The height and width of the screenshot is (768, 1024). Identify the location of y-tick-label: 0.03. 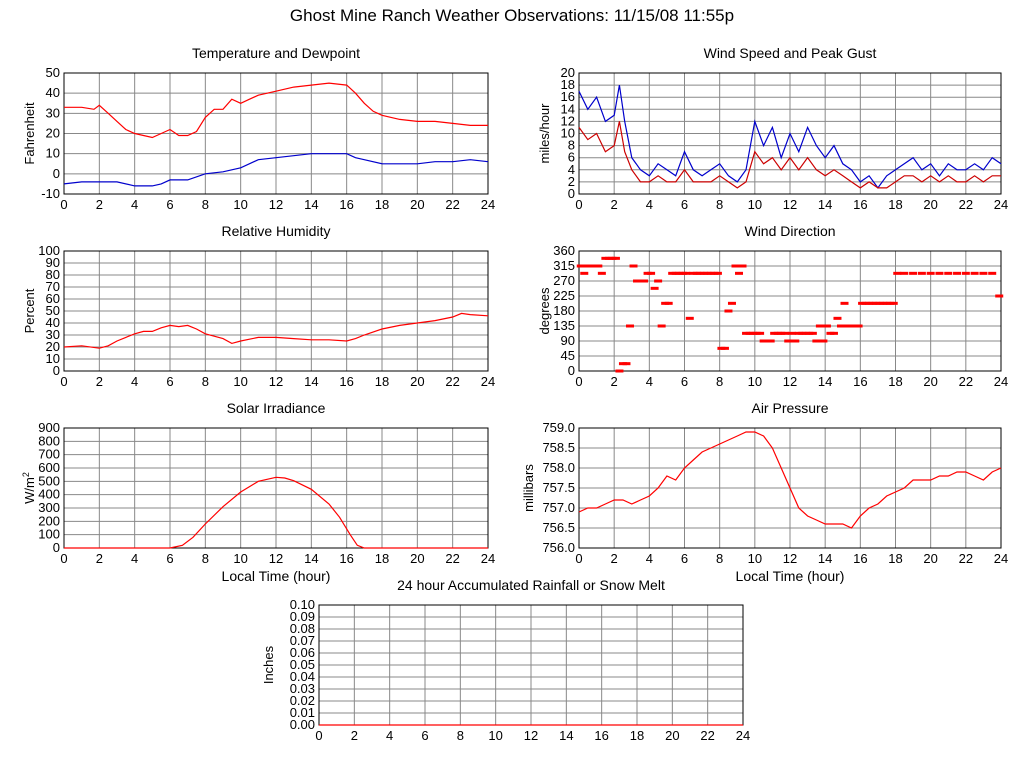
(302, 688).